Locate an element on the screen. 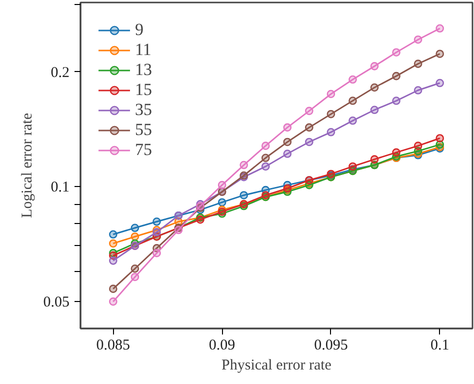 The width and height of the screenshot is (474, 384). legend-label: 55 is located at coordinates (144, 130).